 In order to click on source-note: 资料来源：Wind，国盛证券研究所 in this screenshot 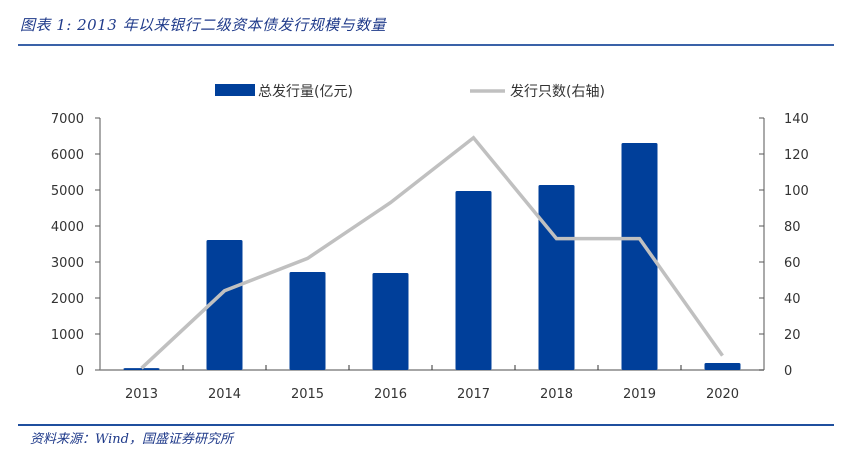, I will do `click(131, 439)`.